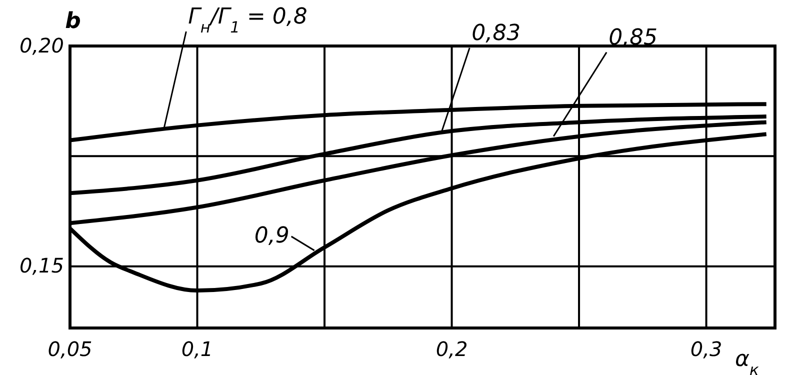 The image size is (791, 375). What do you see at coordinates (248, 20) in the screenshot?
I see `annotation: Γ$_{н}$/Γ$_{1}$ = 0,8` at bounding box center [248, 20].